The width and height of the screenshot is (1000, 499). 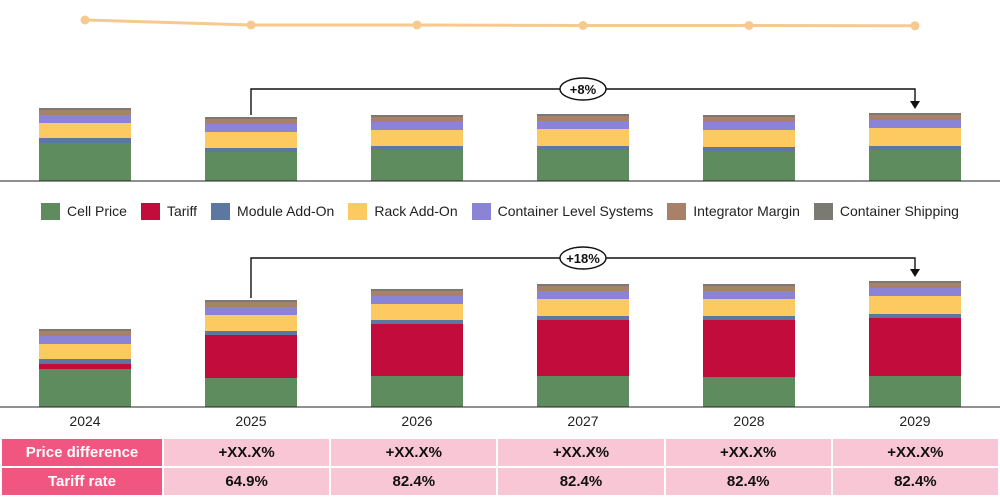 What do you see at coordinates (562, 211) in the screenshot?
I see `legend-item-container-level-systems: Container Level Systems` at bounding box center [562, 211].